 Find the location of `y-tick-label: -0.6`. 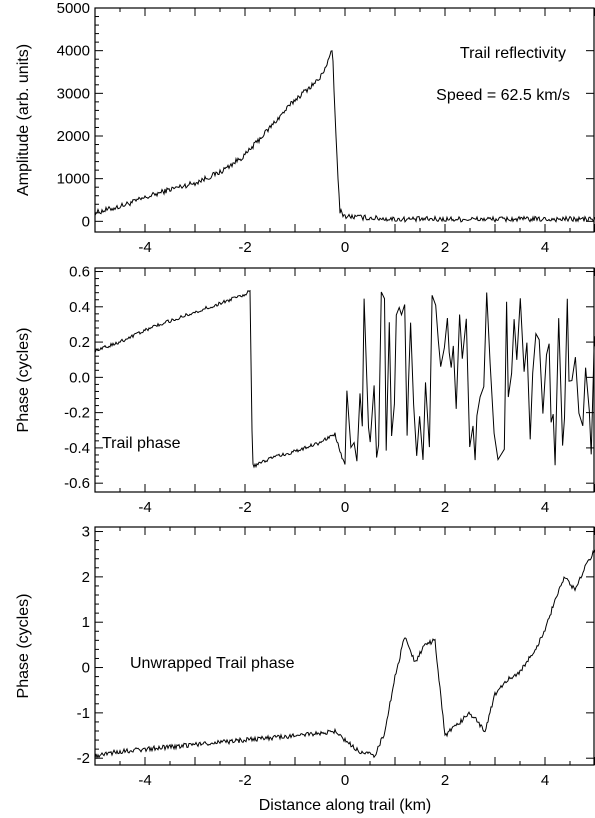

y-tick-label: -0.6 is located at coordinates (77, 483).